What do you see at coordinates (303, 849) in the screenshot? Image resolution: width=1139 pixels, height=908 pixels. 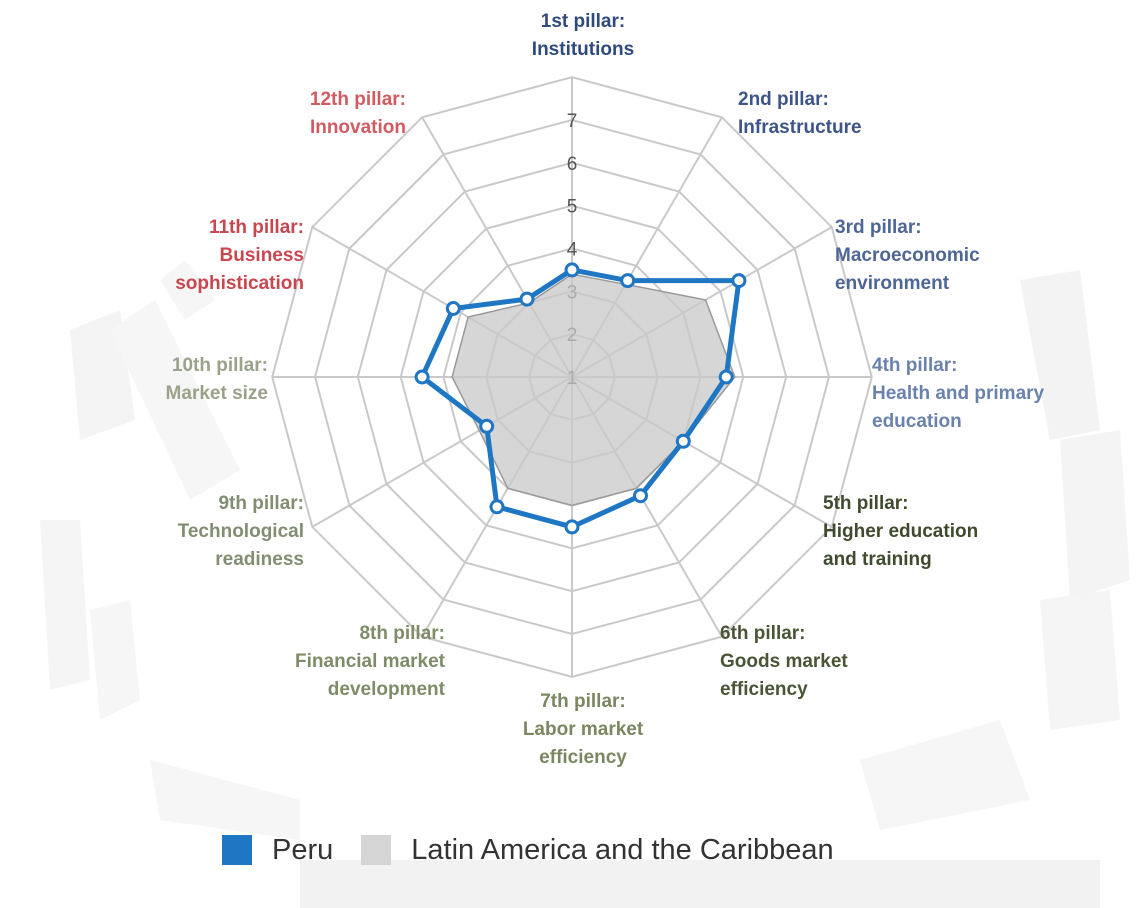 I see `legend-label-peru: Peru` at bounding box center [303, 849].